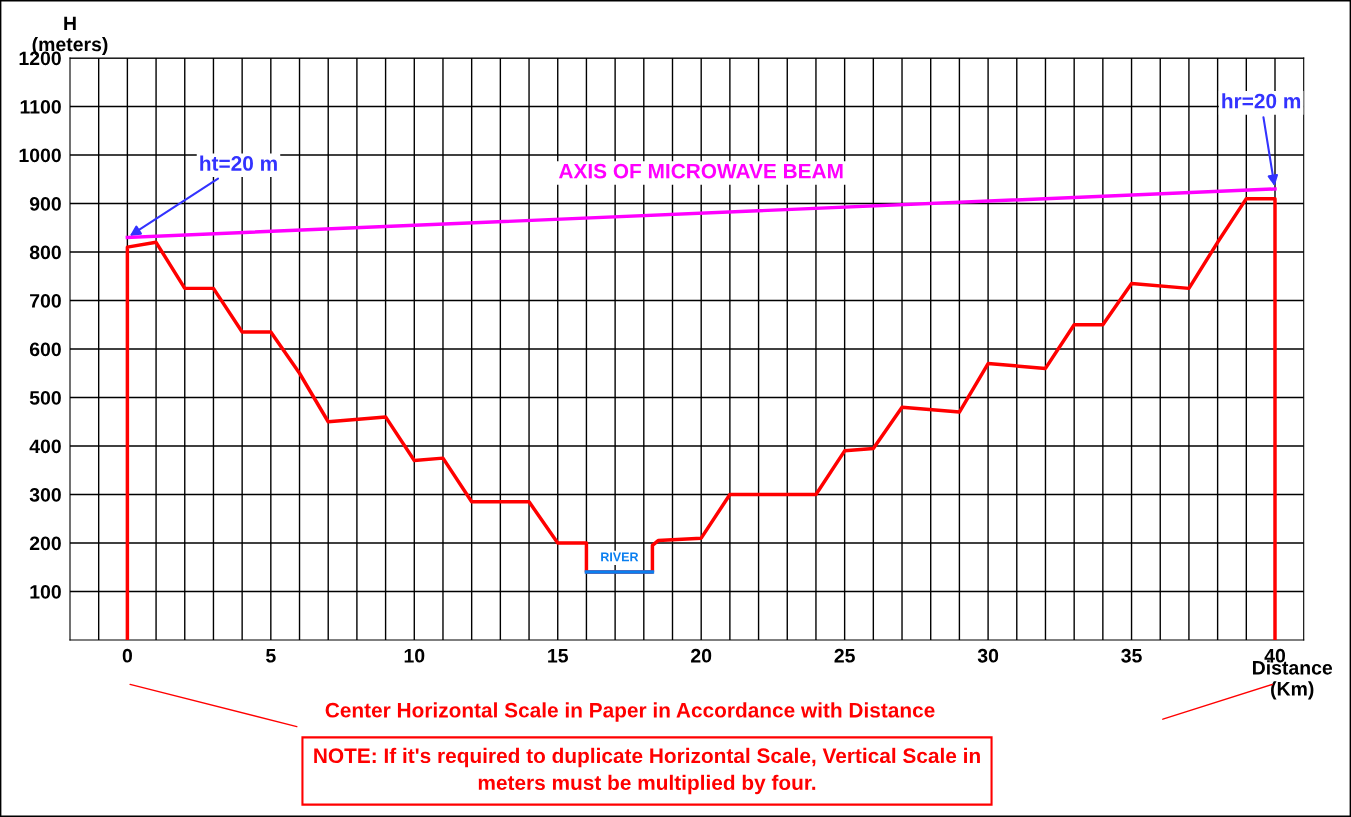 This screenshot has width=1351, height=817. What do you see at coordinates (844, 655) in the screenshot?
I see `x-tick-label: 25` at bounding box center [844, 655].